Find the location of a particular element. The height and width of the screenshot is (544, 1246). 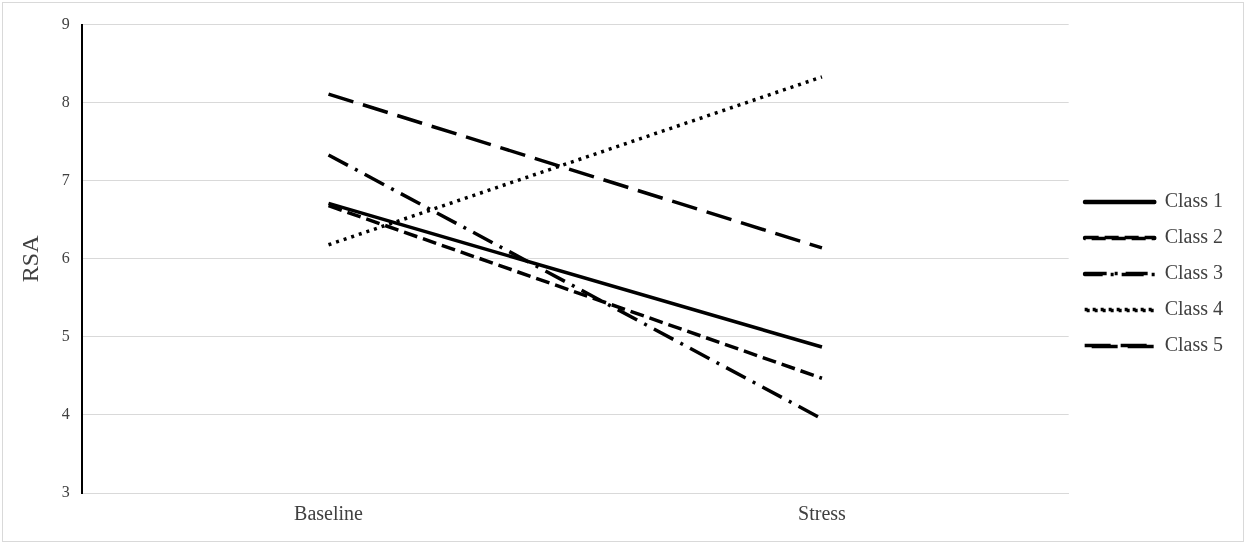

y-tick-label: 7 is located at coordinates (65, 179).